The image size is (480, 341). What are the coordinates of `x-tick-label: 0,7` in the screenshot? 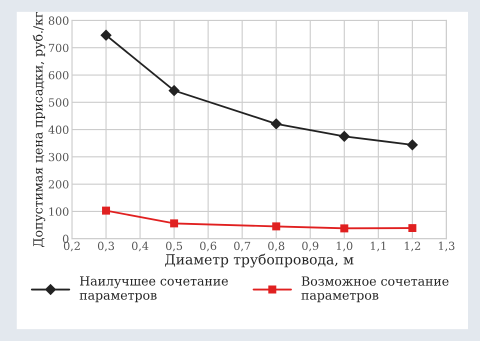 It's located at (242, 247).